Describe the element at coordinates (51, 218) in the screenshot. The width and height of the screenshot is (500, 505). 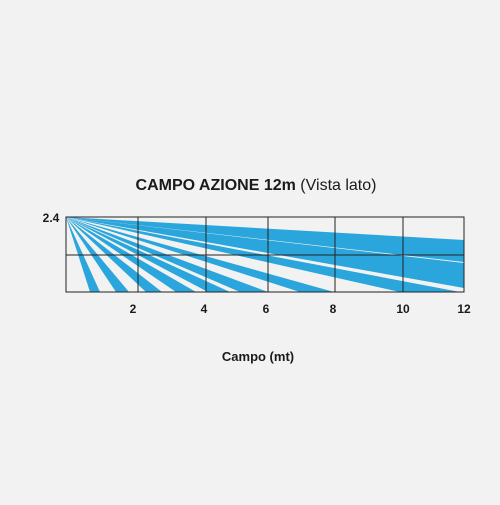
I see `y-label: 2.4` at that location.